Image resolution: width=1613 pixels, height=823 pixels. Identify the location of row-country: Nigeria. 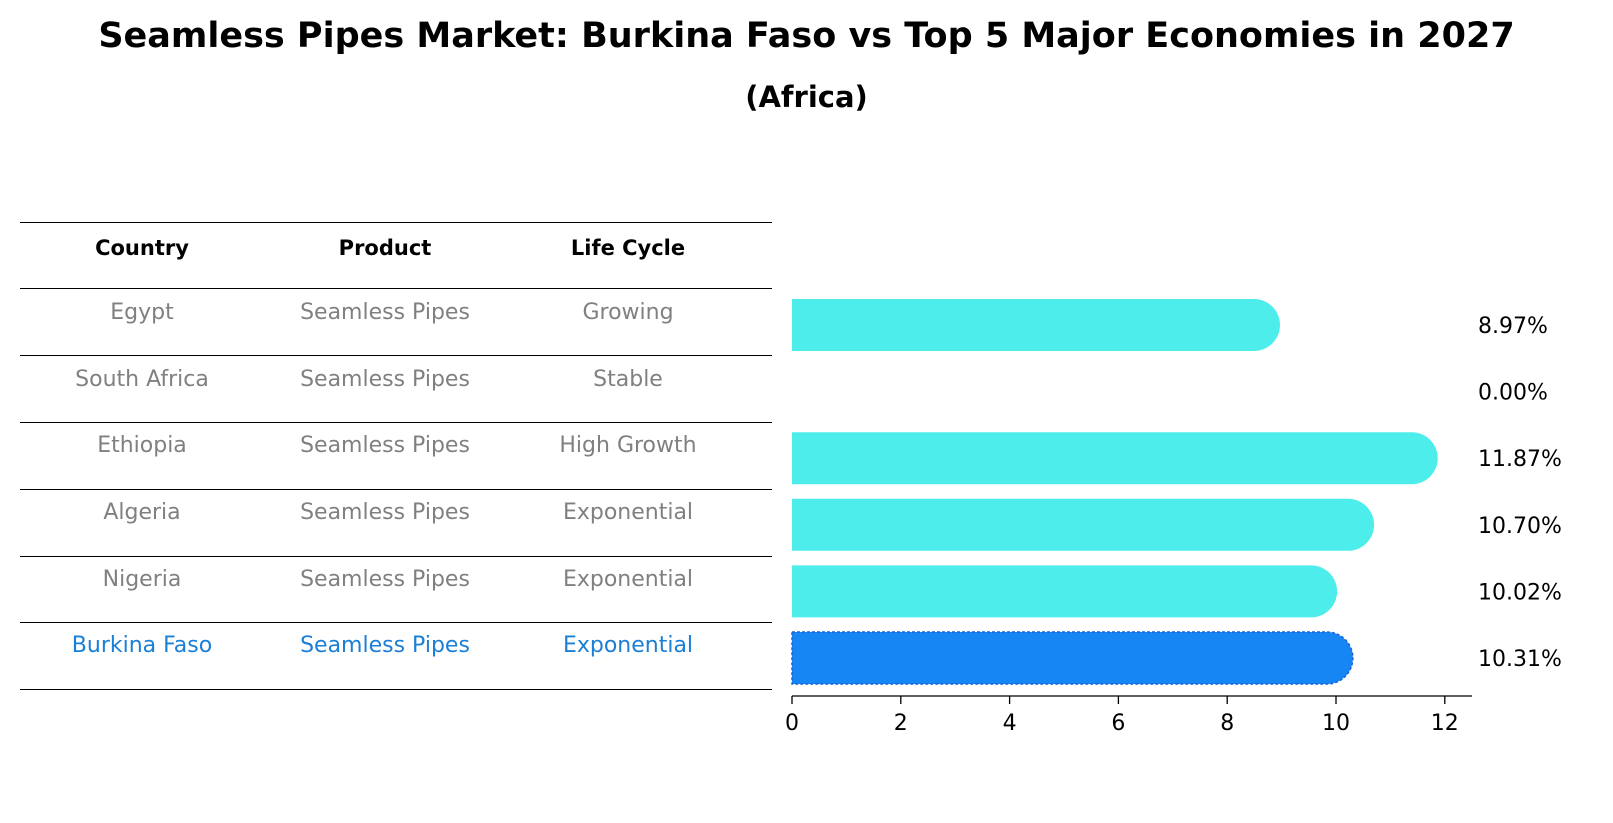
(142, 579).